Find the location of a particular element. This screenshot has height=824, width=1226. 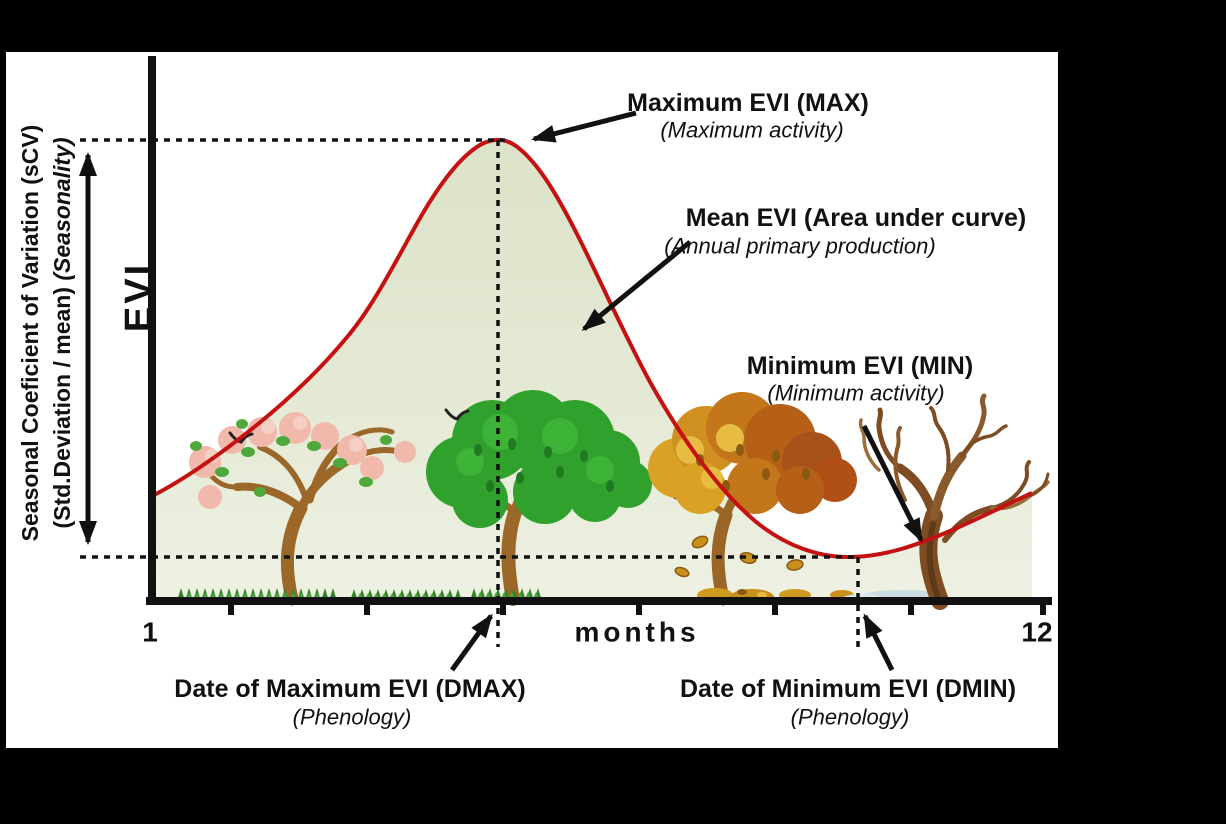

max-annotation-title: Maximum EVI (MAX) is located at coordinates (748, 102).